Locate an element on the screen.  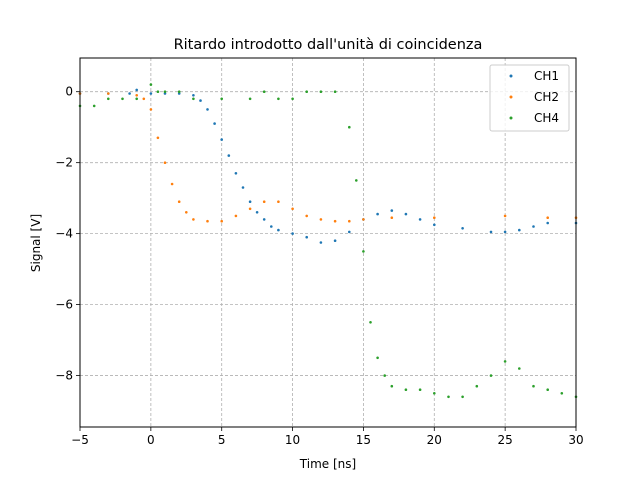
x-tick-label: 30 is located at coordinates (575, 440).